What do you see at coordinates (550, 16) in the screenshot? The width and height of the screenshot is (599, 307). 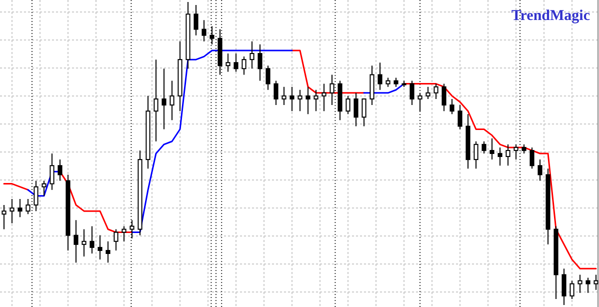 I see `chart-title: TrendMagic` at bounding box center [550, 16].